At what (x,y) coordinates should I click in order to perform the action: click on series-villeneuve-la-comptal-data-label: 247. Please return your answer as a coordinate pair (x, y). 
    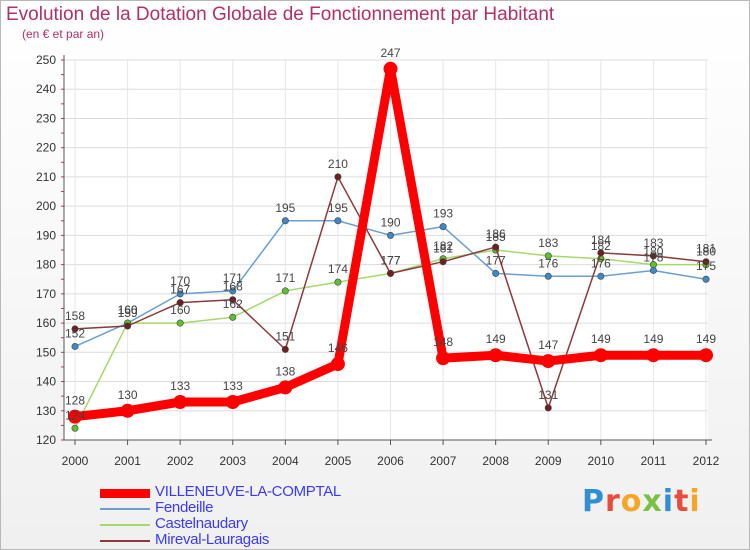
    Looking at the image, I should click on (390, 53).